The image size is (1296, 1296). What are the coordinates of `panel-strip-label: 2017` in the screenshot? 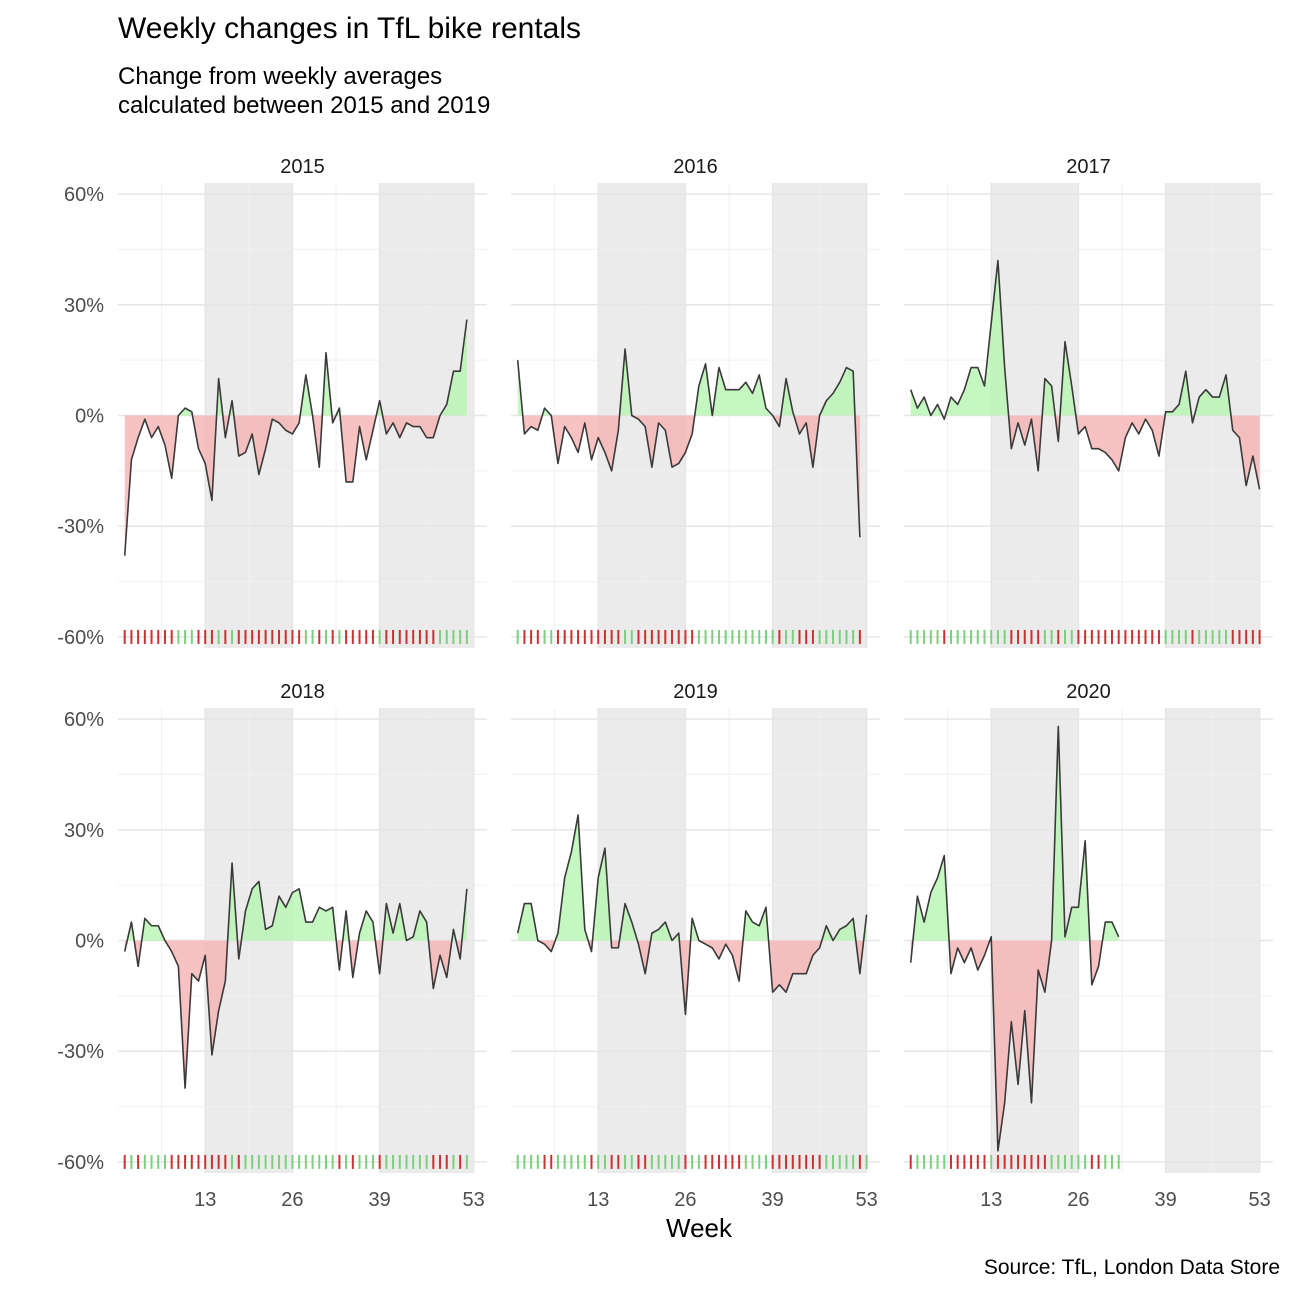 It's located at (1088, 167).